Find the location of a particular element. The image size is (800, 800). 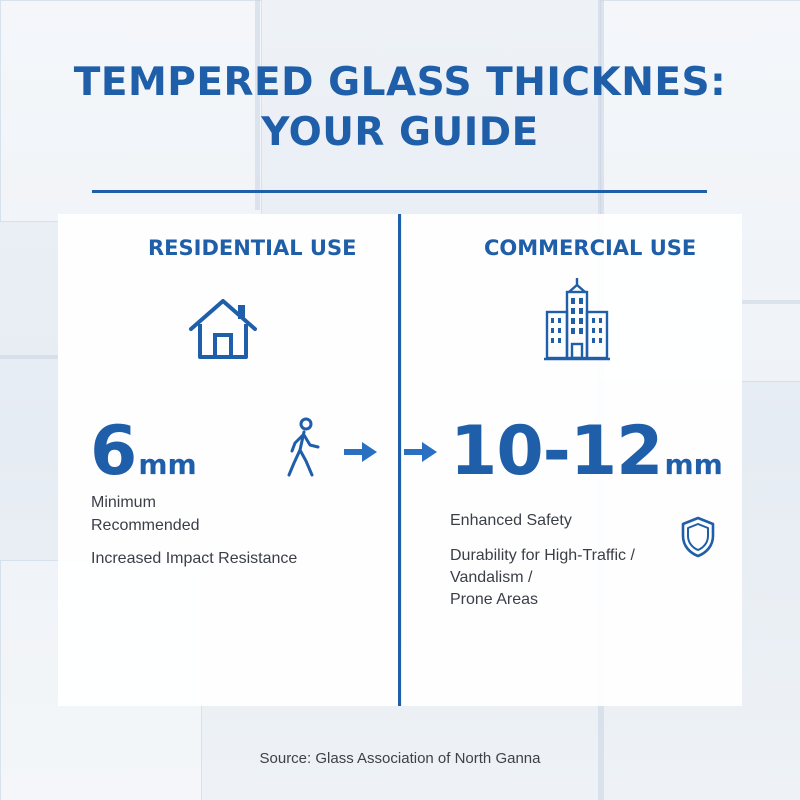

center-divider is located at coordinates (399, 460).